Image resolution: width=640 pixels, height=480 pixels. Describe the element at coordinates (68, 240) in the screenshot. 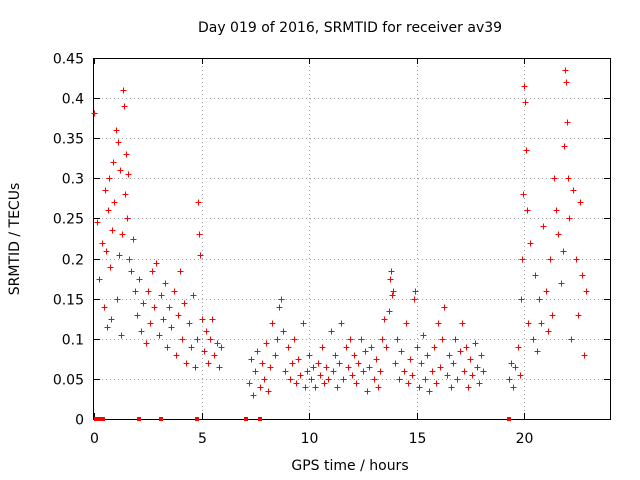

I see `y-tick-labels: 0 0.05 0.1 0.15 0.2 0.25 0.3 0.35 0.4 0.45` at that location.